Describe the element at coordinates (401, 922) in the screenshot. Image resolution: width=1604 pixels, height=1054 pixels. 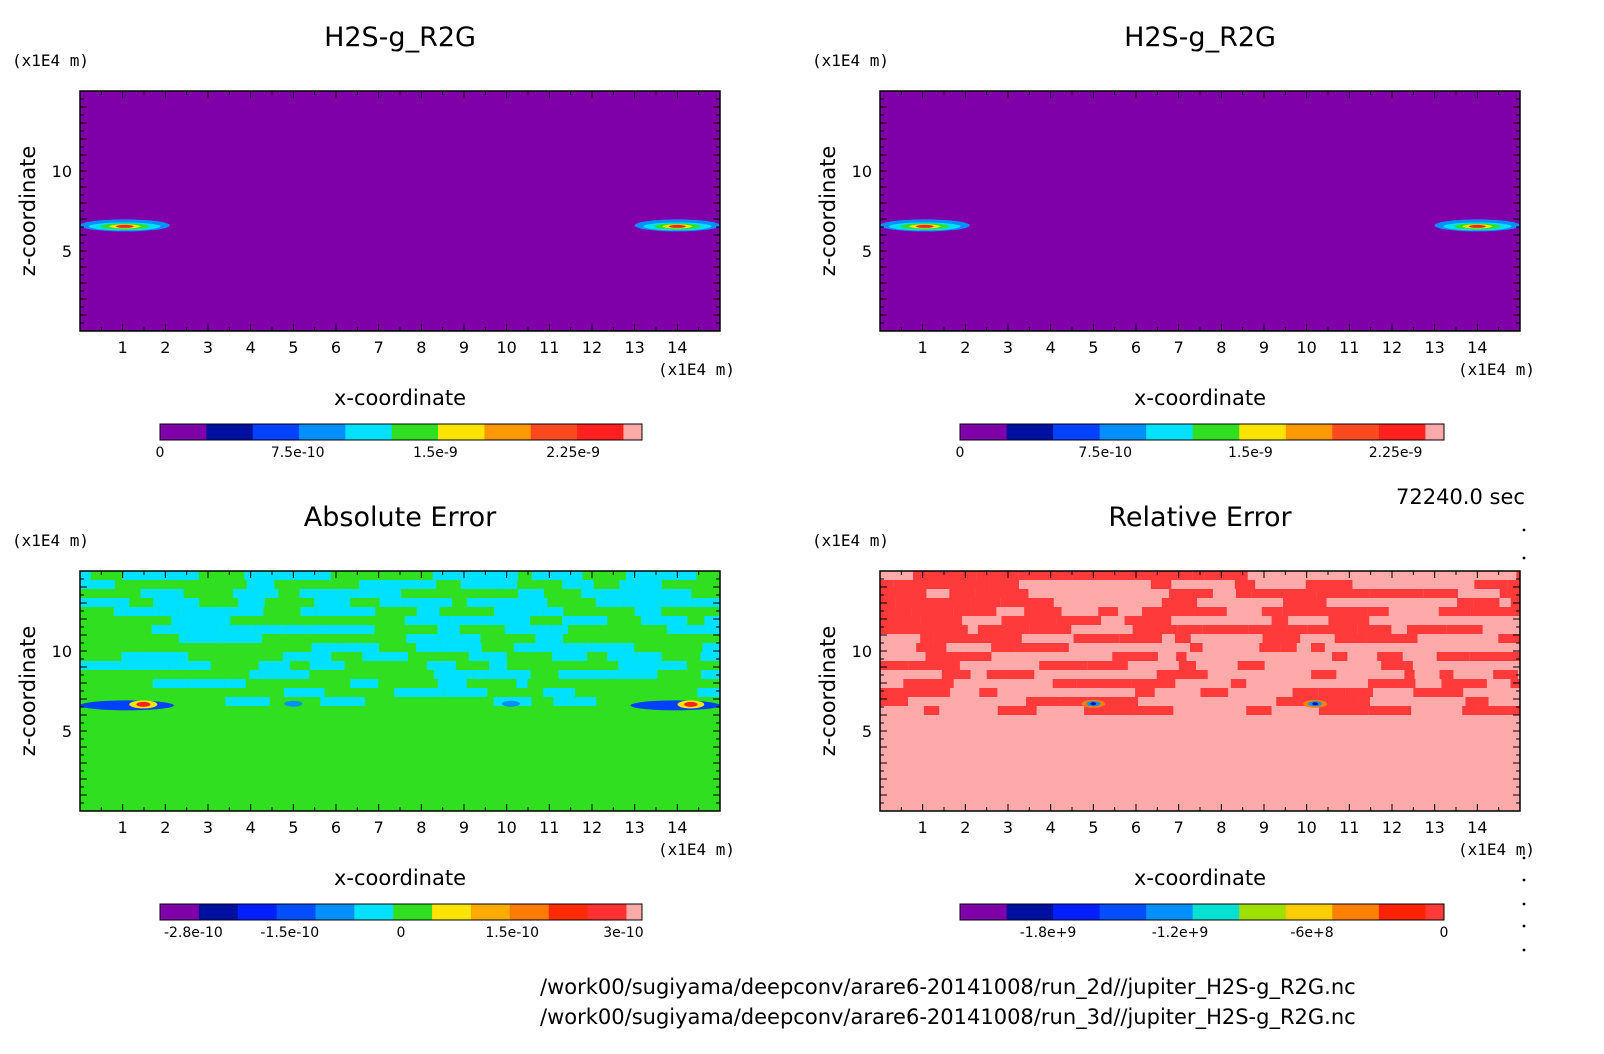
I see `colorbar: -2.8e-10 -1.5e-10 0 1.5e-10 3e-10` at that location.